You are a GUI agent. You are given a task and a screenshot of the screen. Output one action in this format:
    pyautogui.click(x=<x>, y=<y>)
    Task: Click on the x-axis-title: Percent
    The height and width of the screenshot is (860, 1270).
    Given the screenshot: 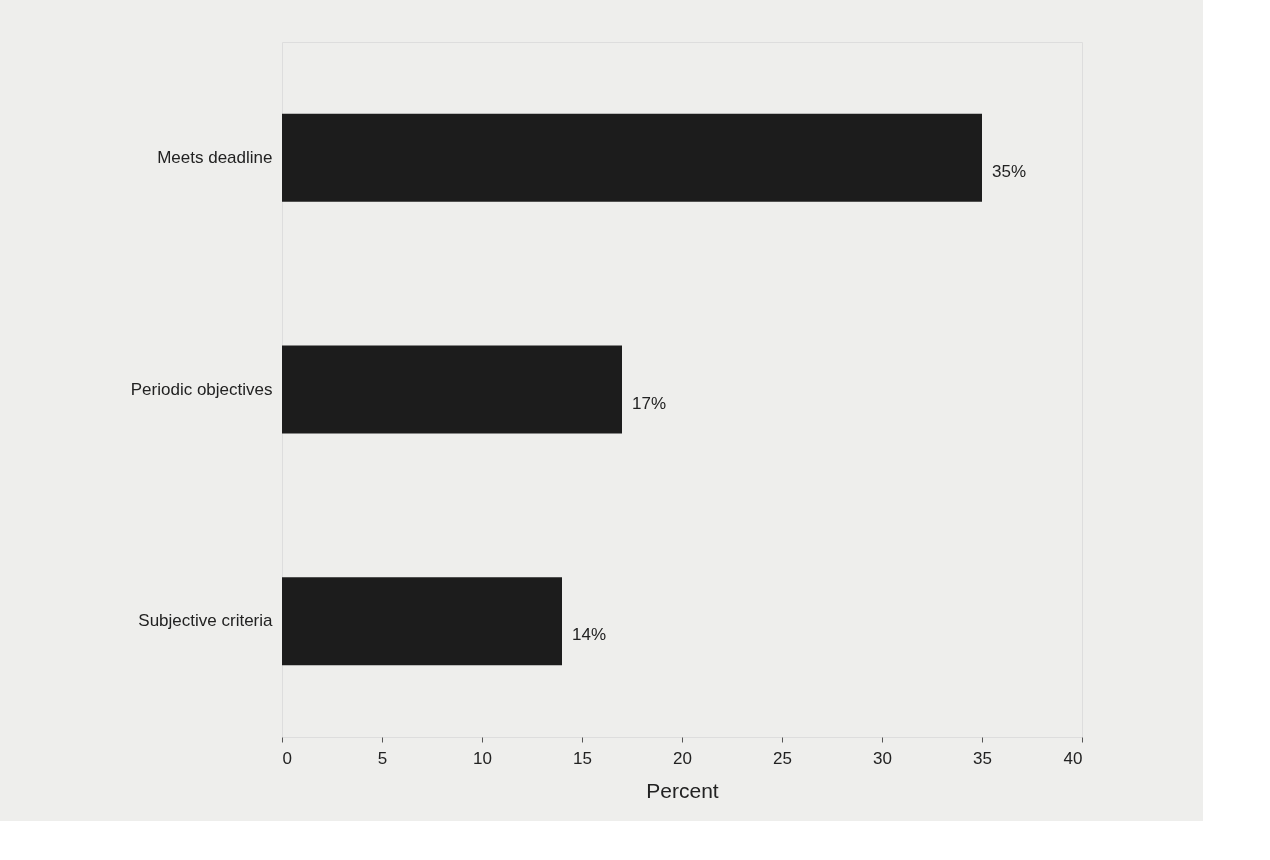 What is the action you would take?
    pyautogui.click(x=682, y=790)
    